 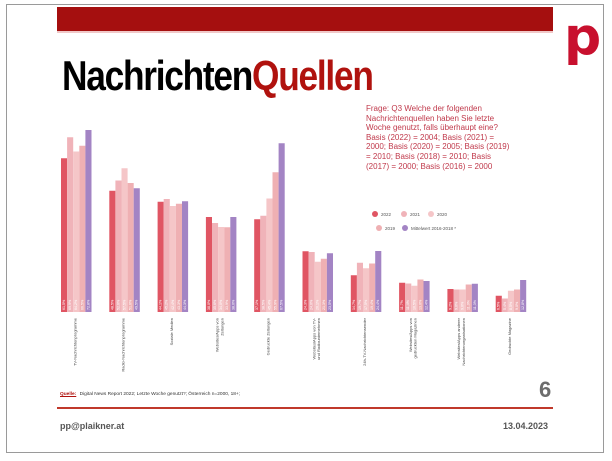 I want to click on bar-value-label: 42,4%, so click(x=173, y=304).